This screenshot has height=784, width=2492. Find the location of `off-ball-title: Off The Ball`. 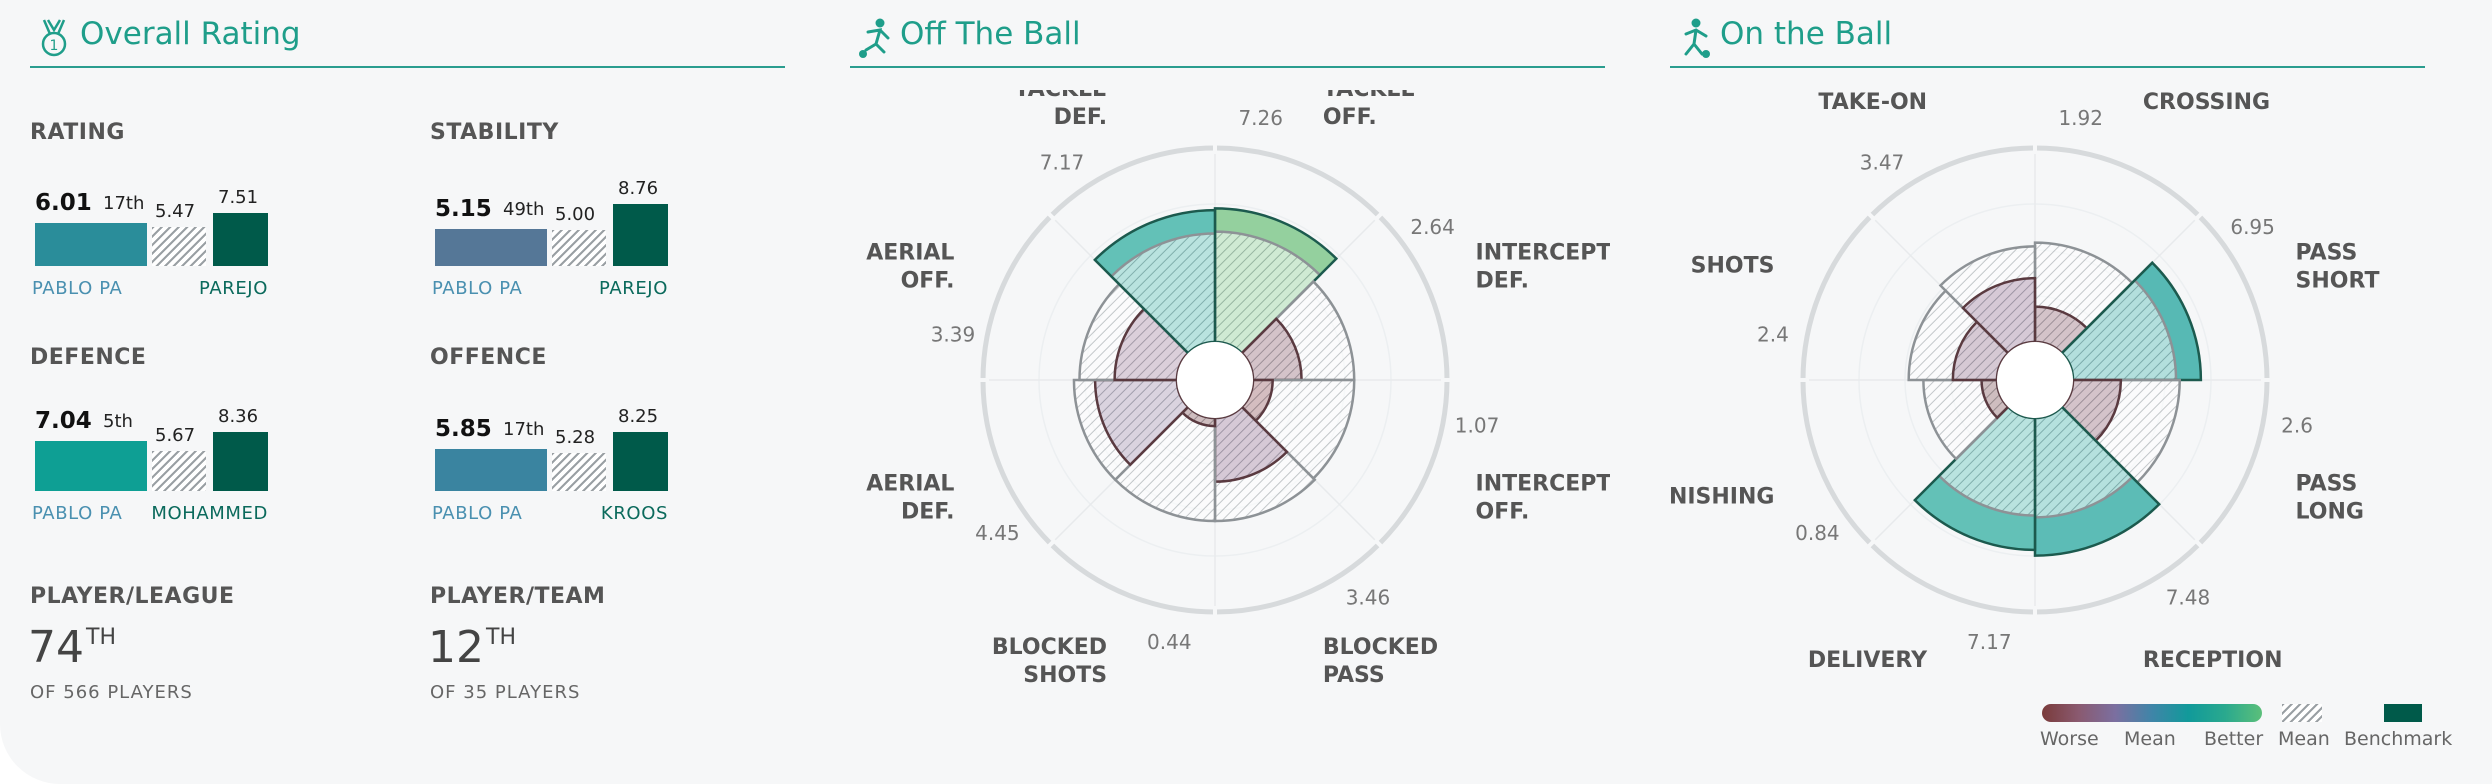

off-ball-title: Off The Ball is located at coordinates (990, 34).